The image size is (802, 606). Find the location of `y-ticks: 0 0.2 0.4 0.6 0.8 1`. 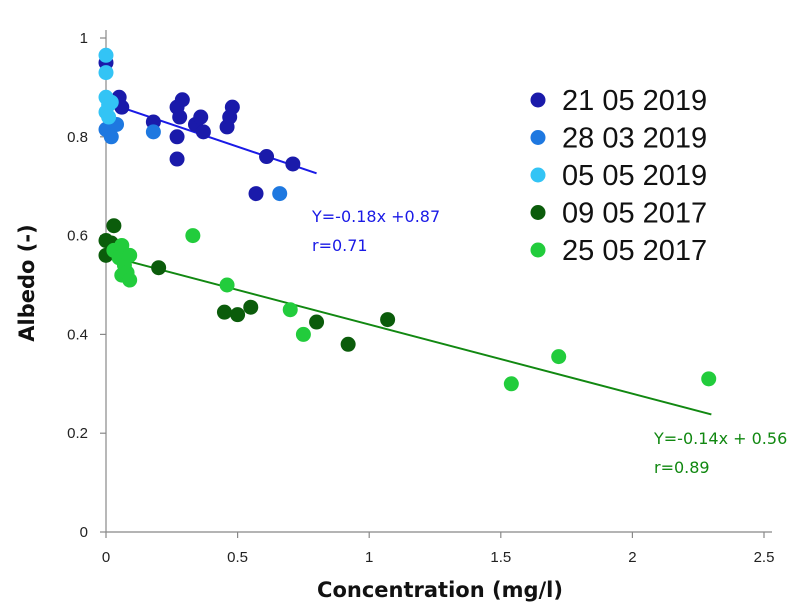

y-ticks: 0 0.2 0.4 0.6 0.8 1 is located at coordinates (86, 285).